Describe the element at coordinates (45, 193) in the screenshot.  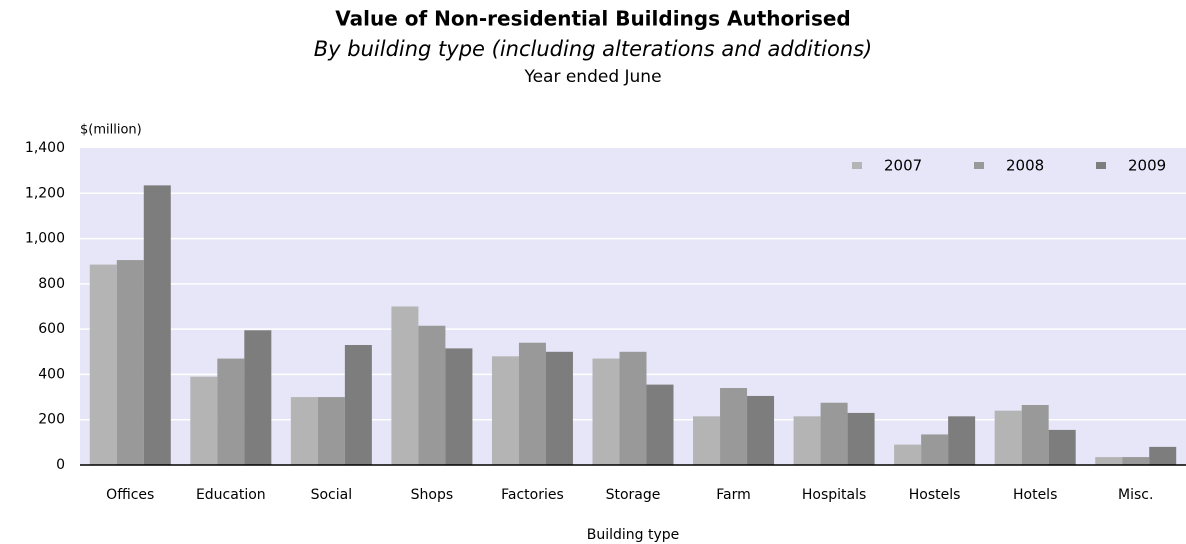
I see `y-tick-label: 1,200` at that location.